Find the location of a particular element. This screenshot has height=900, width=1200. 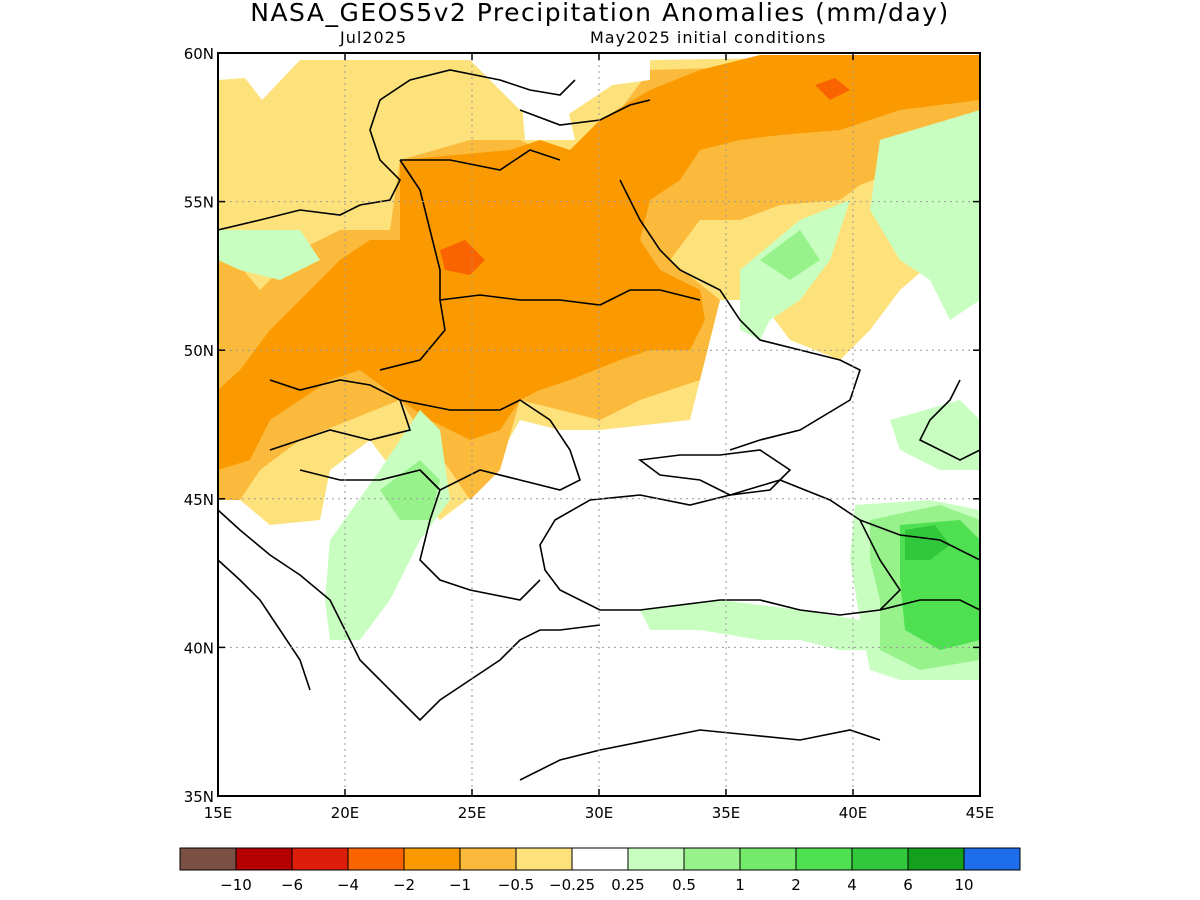

lon-tick-label: 25E is located at coordinates (472, 813).